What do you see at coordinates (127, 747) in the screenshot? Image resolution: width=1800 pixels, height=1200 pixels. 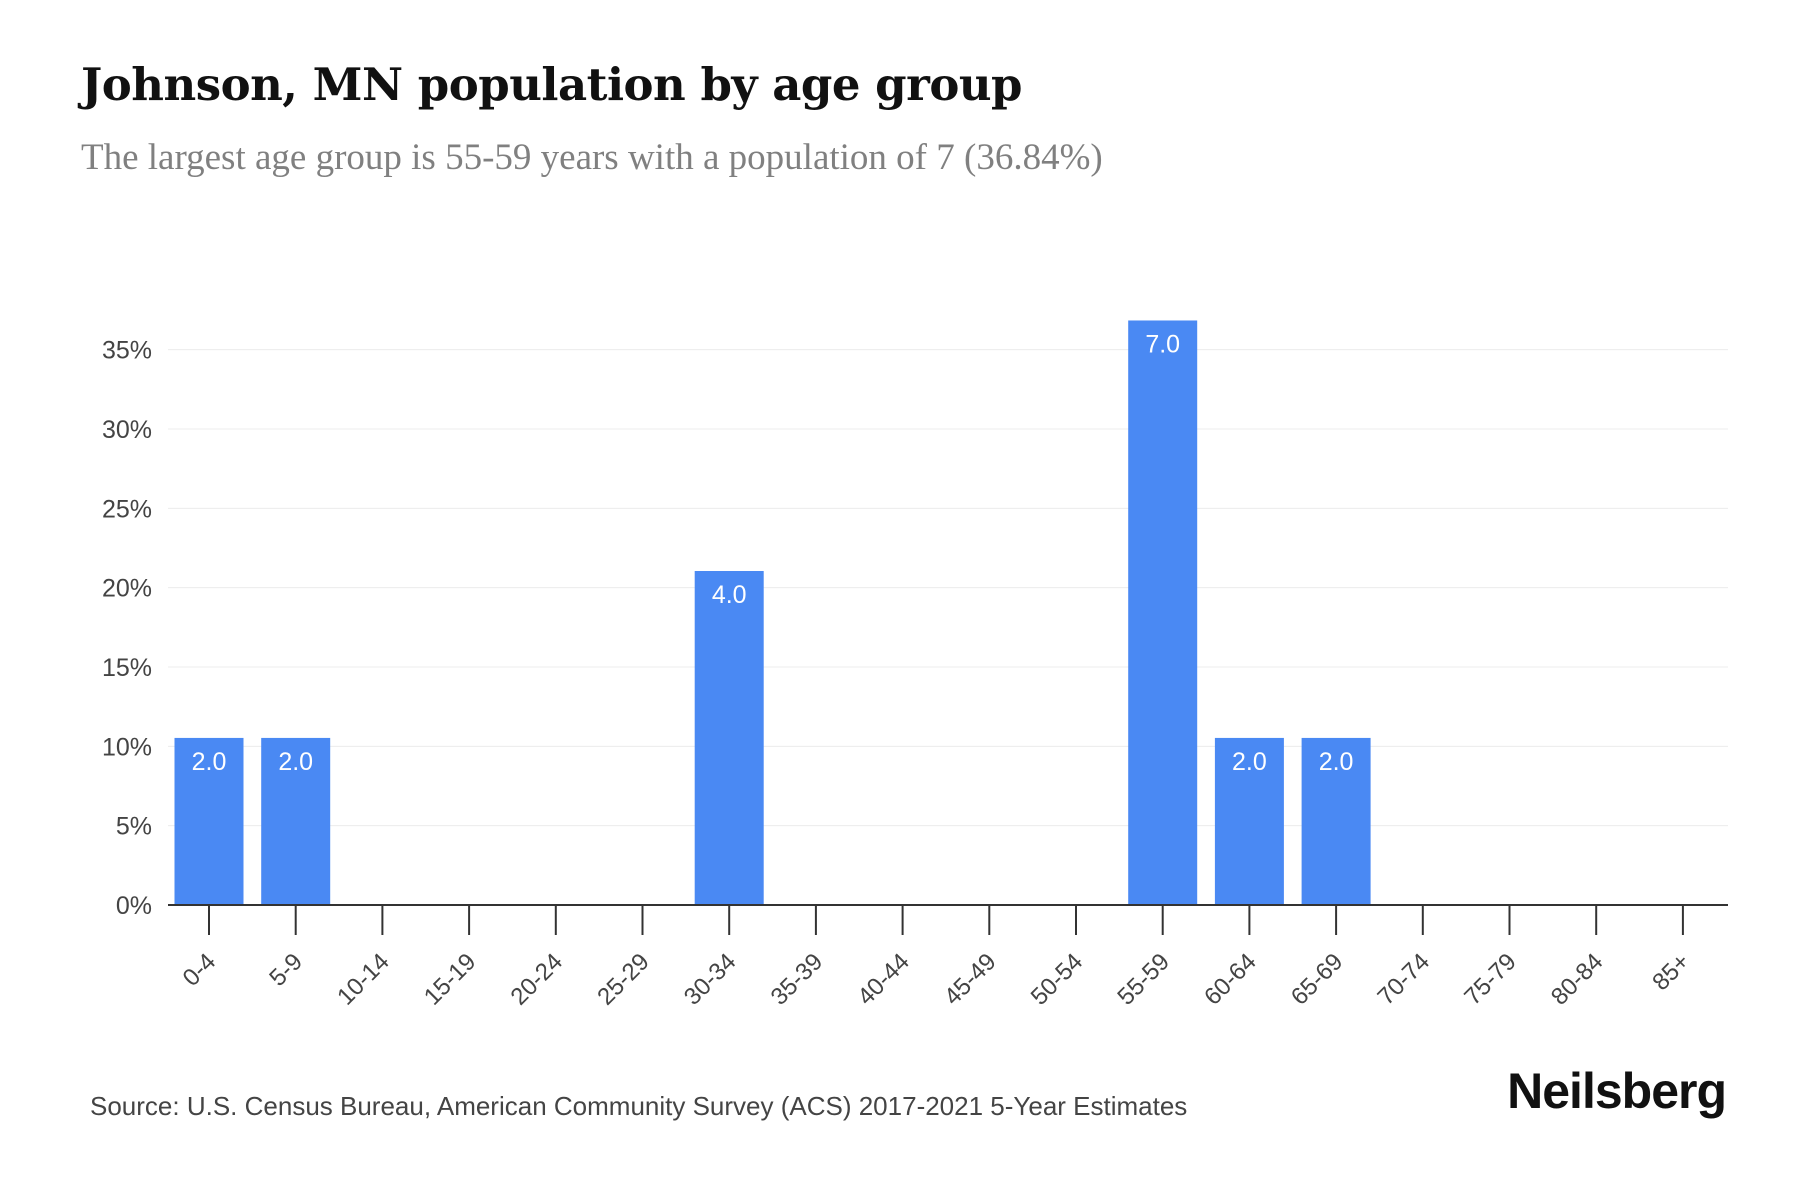 I see `y-tick-label: 10%` at bounding box center [127, 747].